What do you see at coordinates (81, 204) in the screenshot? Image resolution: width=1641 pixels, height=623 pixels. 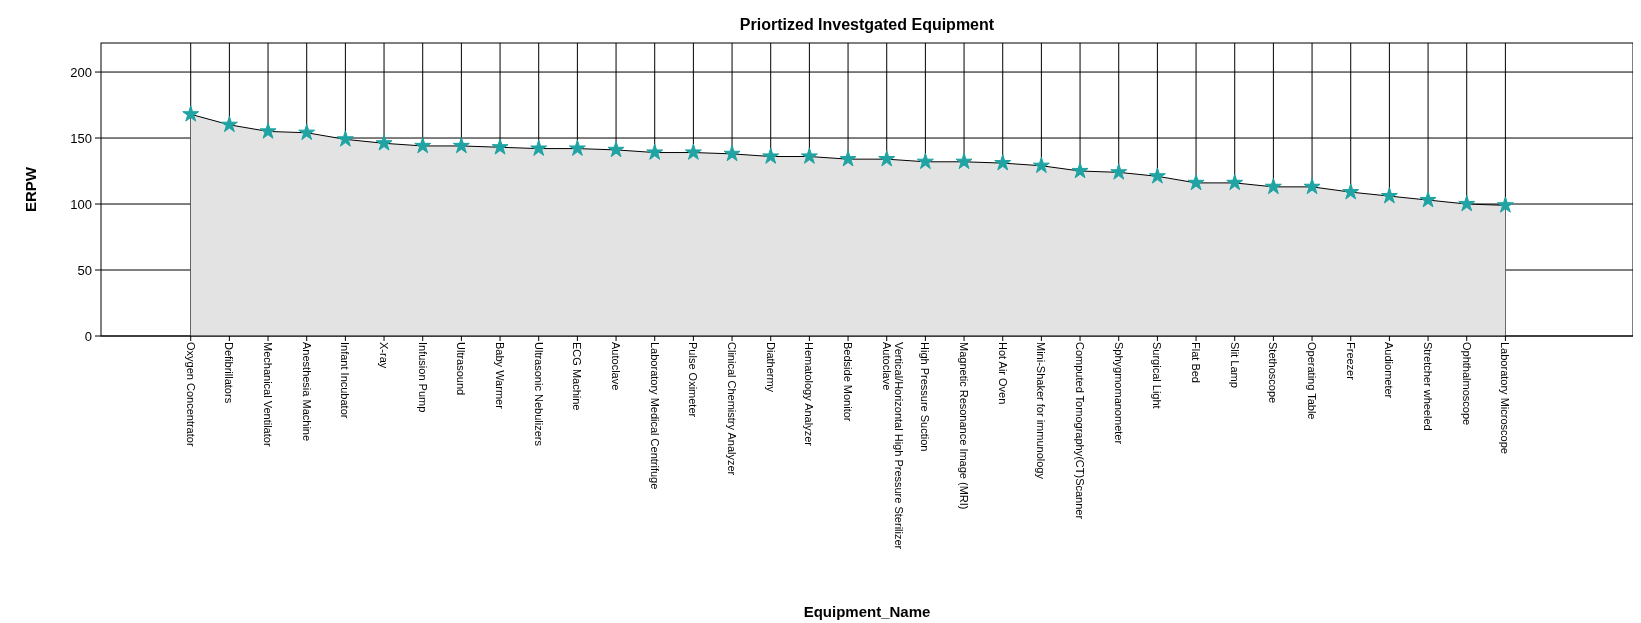 I see `y-tick-label: 100` at bounding box center [81, 204].